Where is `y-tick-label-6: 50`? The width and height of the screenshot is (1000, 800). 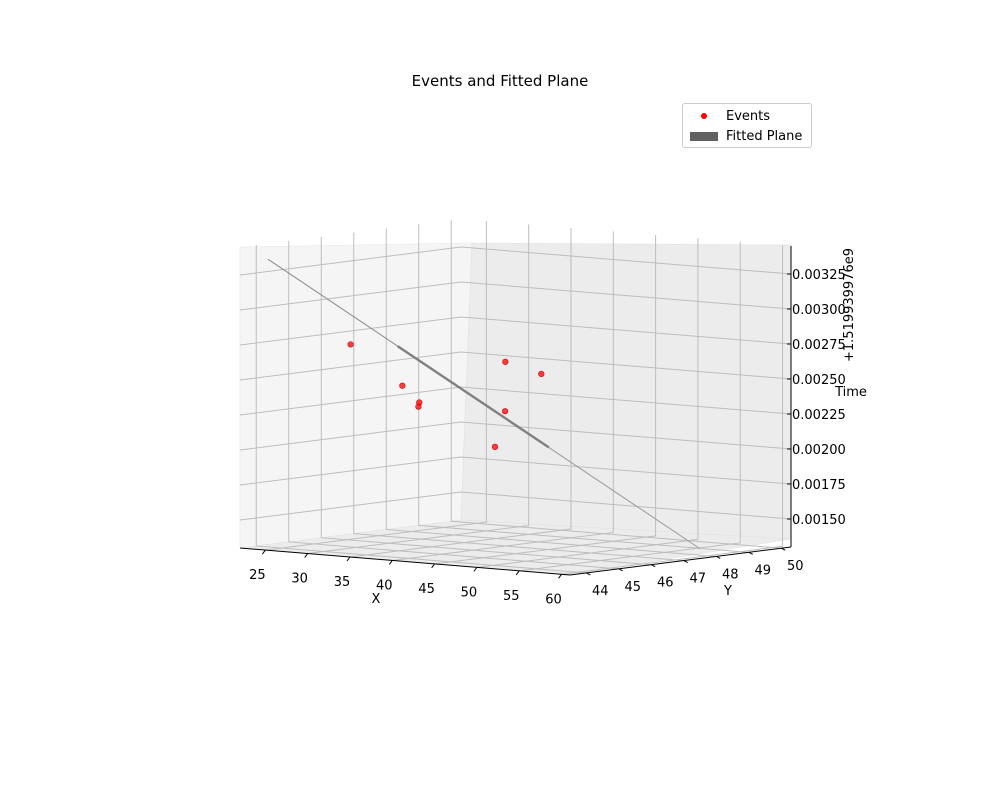 y-tick-label-6: 50 is located at coordinates (795, 566).